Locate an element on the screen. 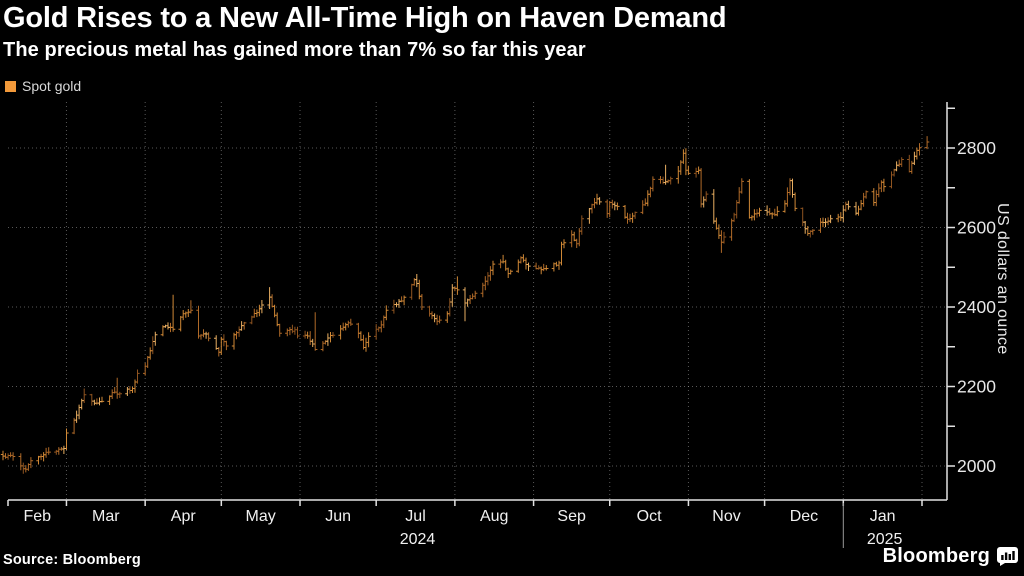  price-tick-label: 2600 is located at coordinates (976, 228).